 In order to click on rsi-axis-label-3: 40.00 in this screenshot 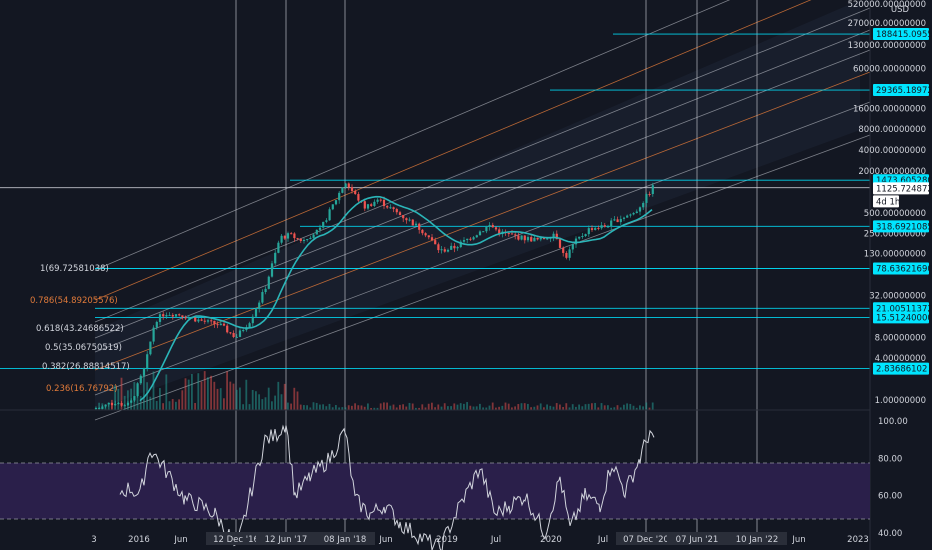, I will do `click(890, 534)`.